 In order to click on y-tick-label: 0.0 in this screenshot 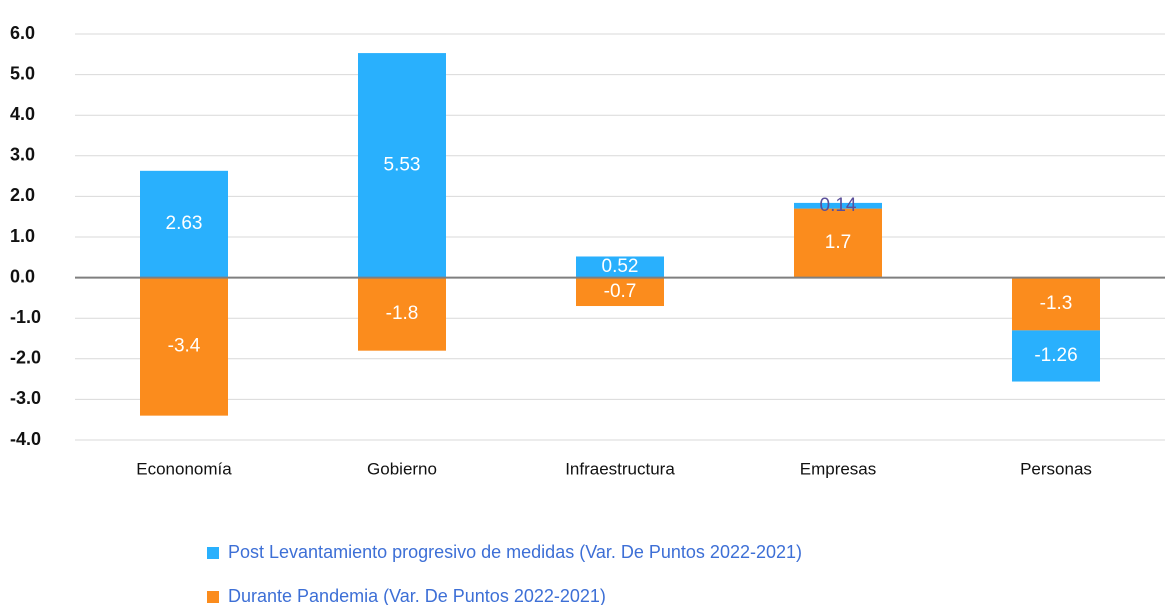, I will do `click(22, 276)`.